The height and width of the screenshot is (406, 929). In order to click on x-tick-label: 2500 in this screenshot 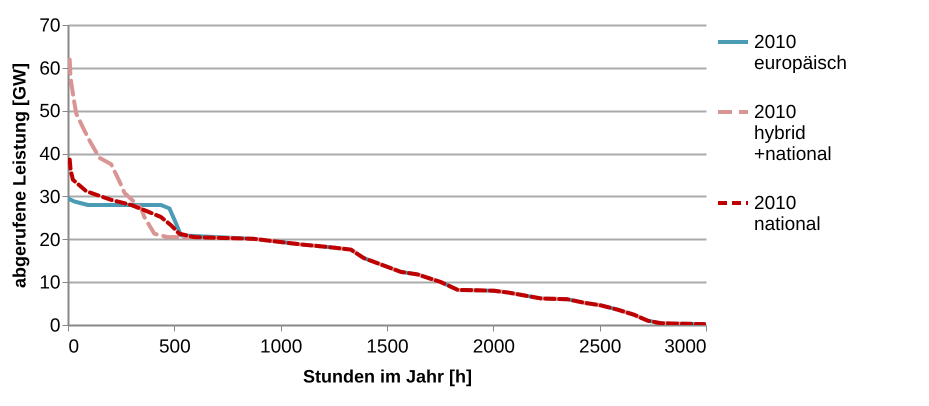, I will do `click(600, 347)`.